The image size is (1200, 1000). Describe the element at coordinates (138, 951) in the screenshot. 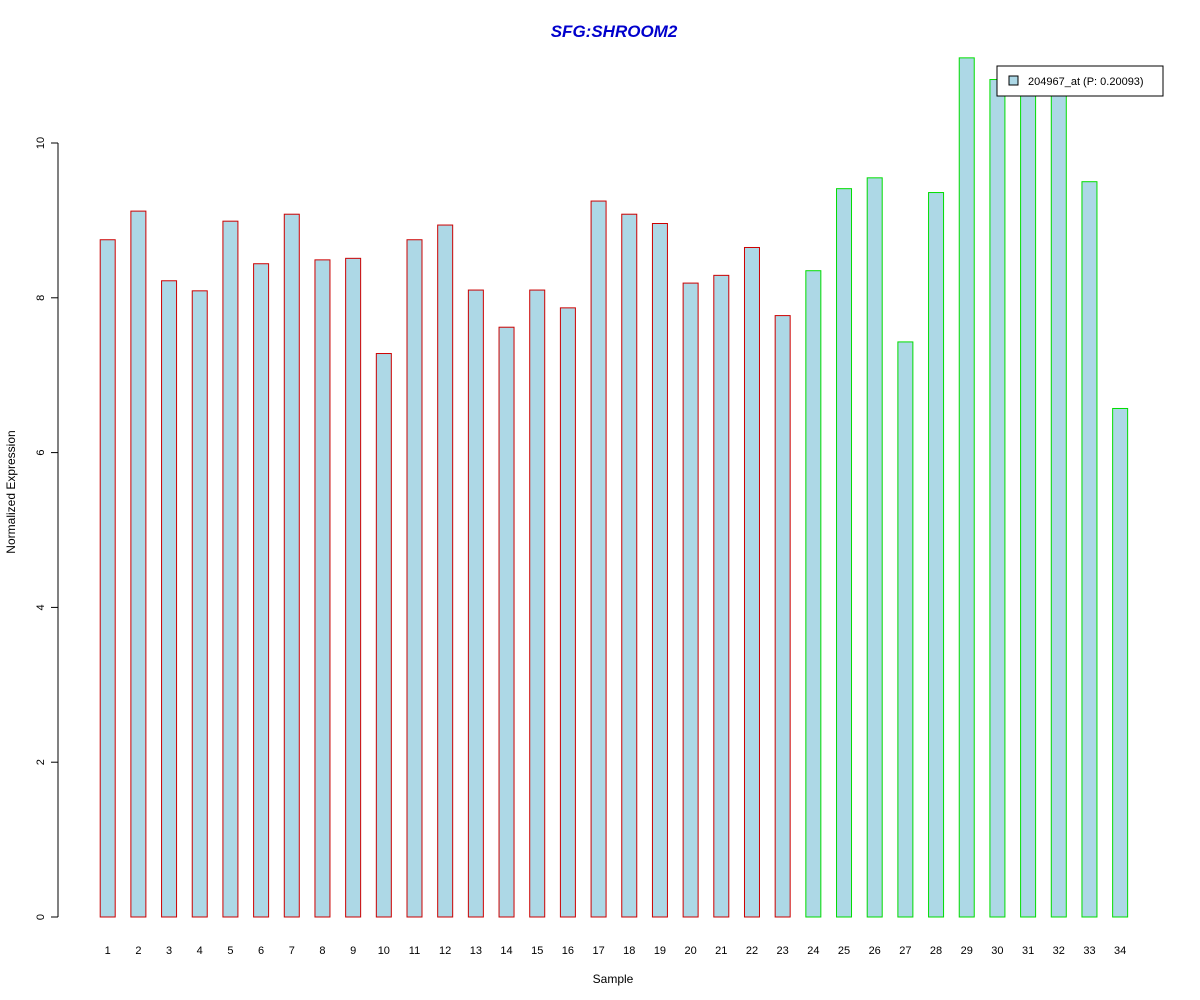

I see `x-tick-label: 2` at that location.